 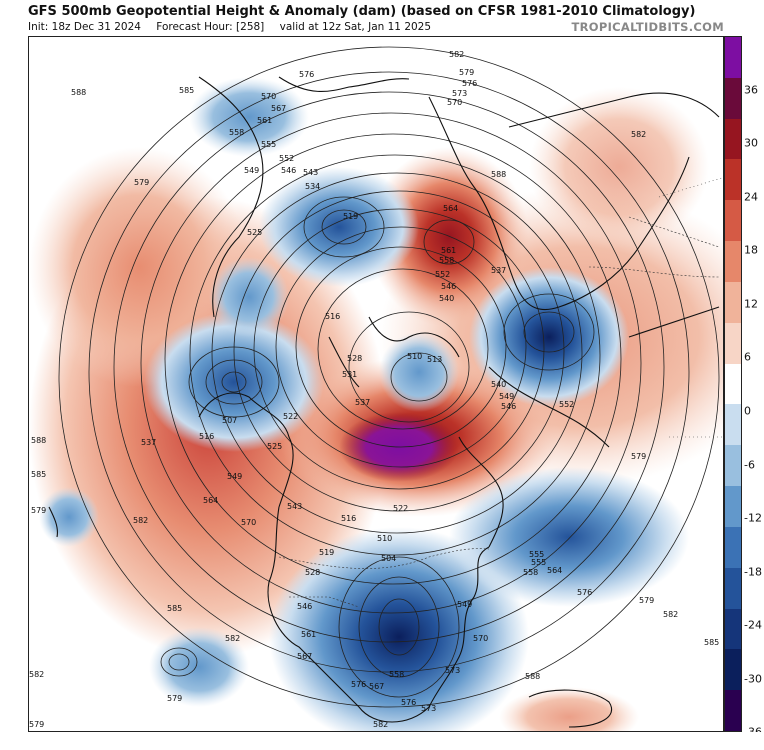 What do you see at coordinates (751, 143) in the screenshot?
I see `colorbar-tick-label: 30` at bounding box center [751, 143].